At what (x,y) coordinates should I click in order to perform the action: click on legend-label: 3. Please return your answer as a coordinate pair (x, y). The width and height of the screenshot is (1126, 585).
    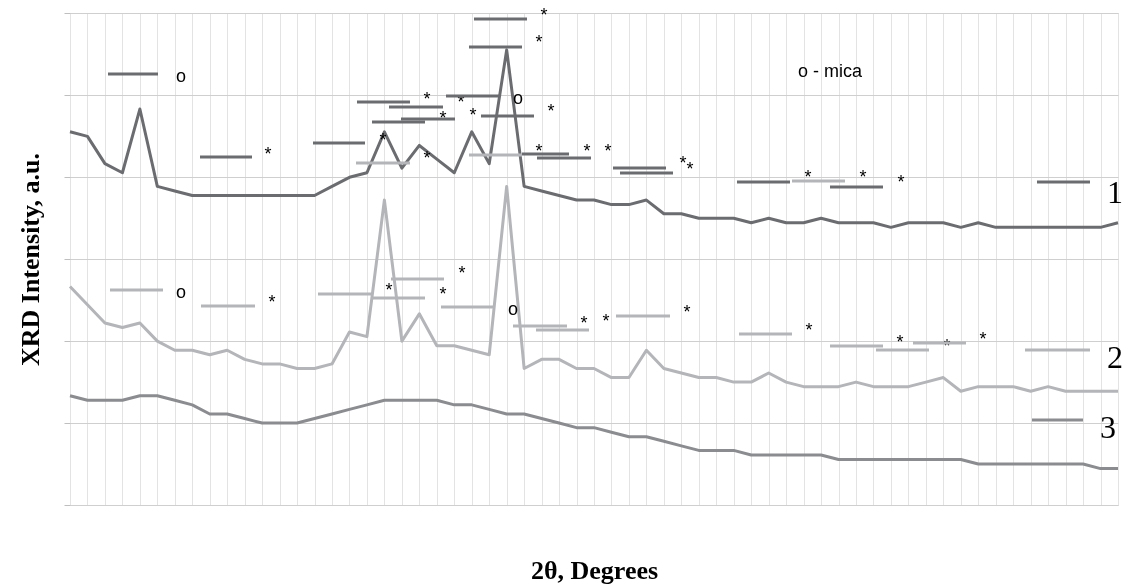
    Looking at the image, I should click on (1108, 427).